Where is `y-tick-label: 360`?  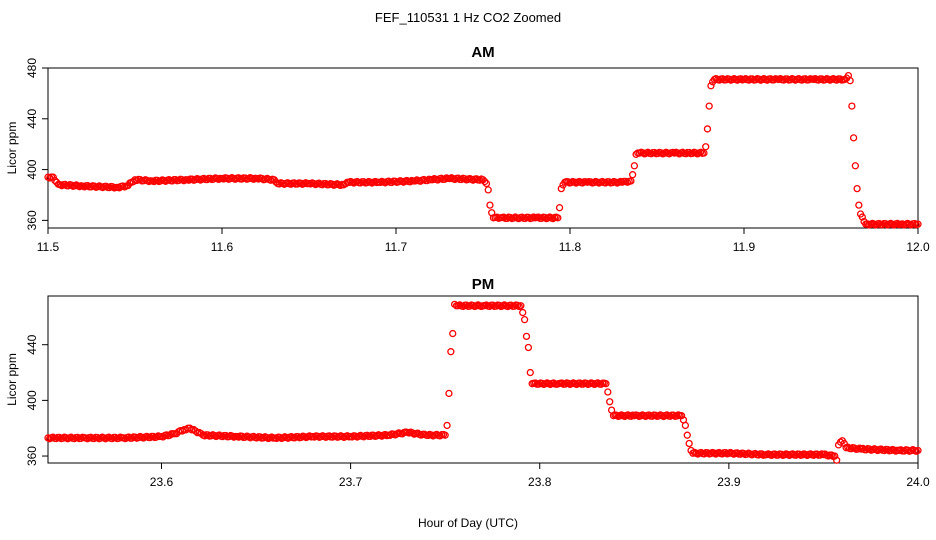 y-tick-label: 360 is located at coordinates (32, 220).